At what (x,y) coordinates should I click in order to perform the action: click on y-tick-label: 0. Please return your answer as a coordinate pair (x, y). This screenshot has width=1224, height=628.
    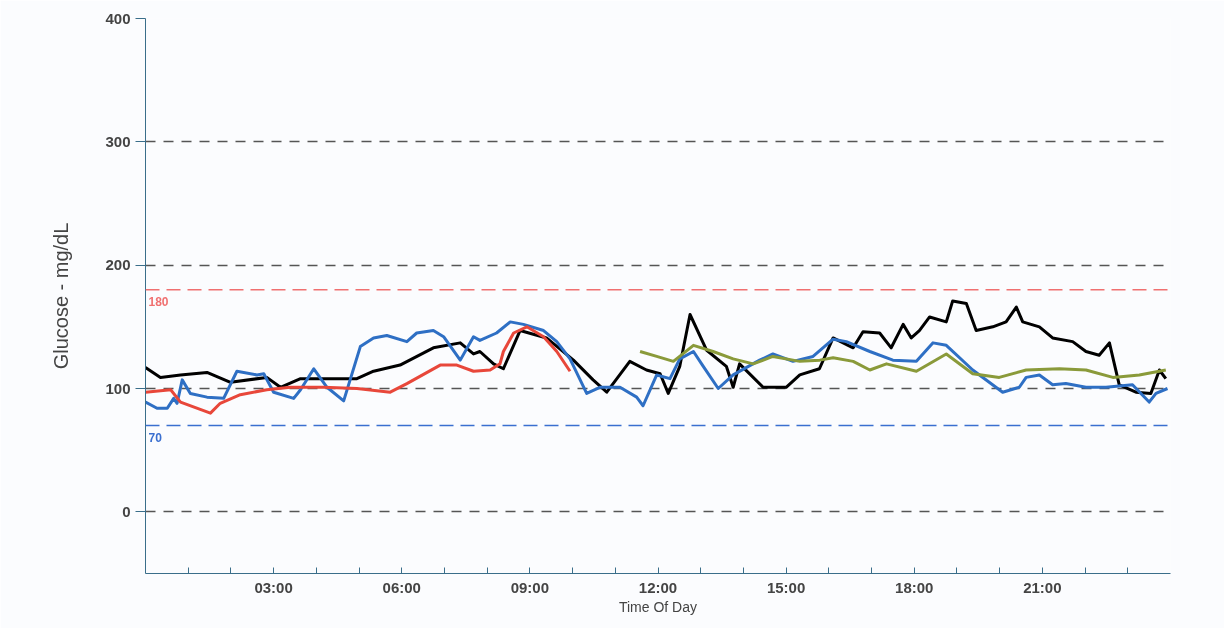
    Looking at the image, I should click on (126, 511).